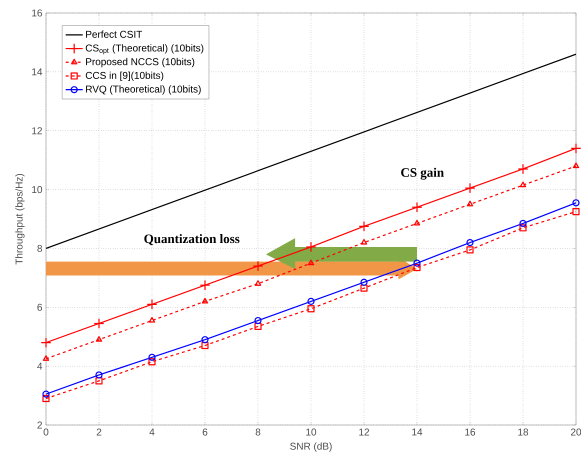  I want to click on x-tick-label: 2, so click(99, 432).